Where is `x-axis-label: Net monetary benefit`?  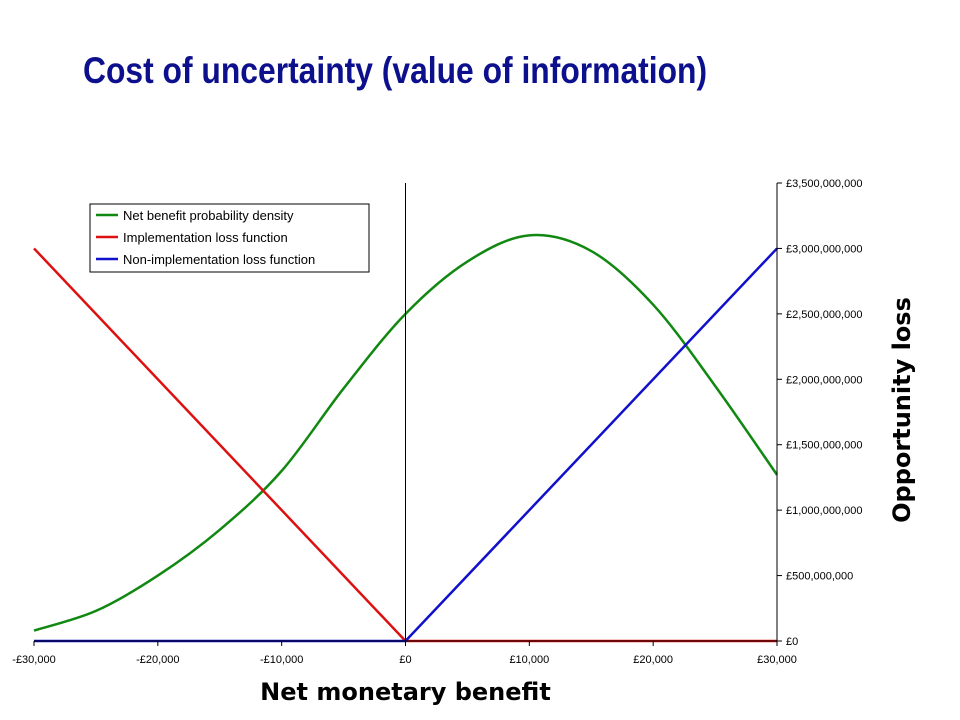 x-axis-label: Net monetary benefit is located at coordinates (405, 692).